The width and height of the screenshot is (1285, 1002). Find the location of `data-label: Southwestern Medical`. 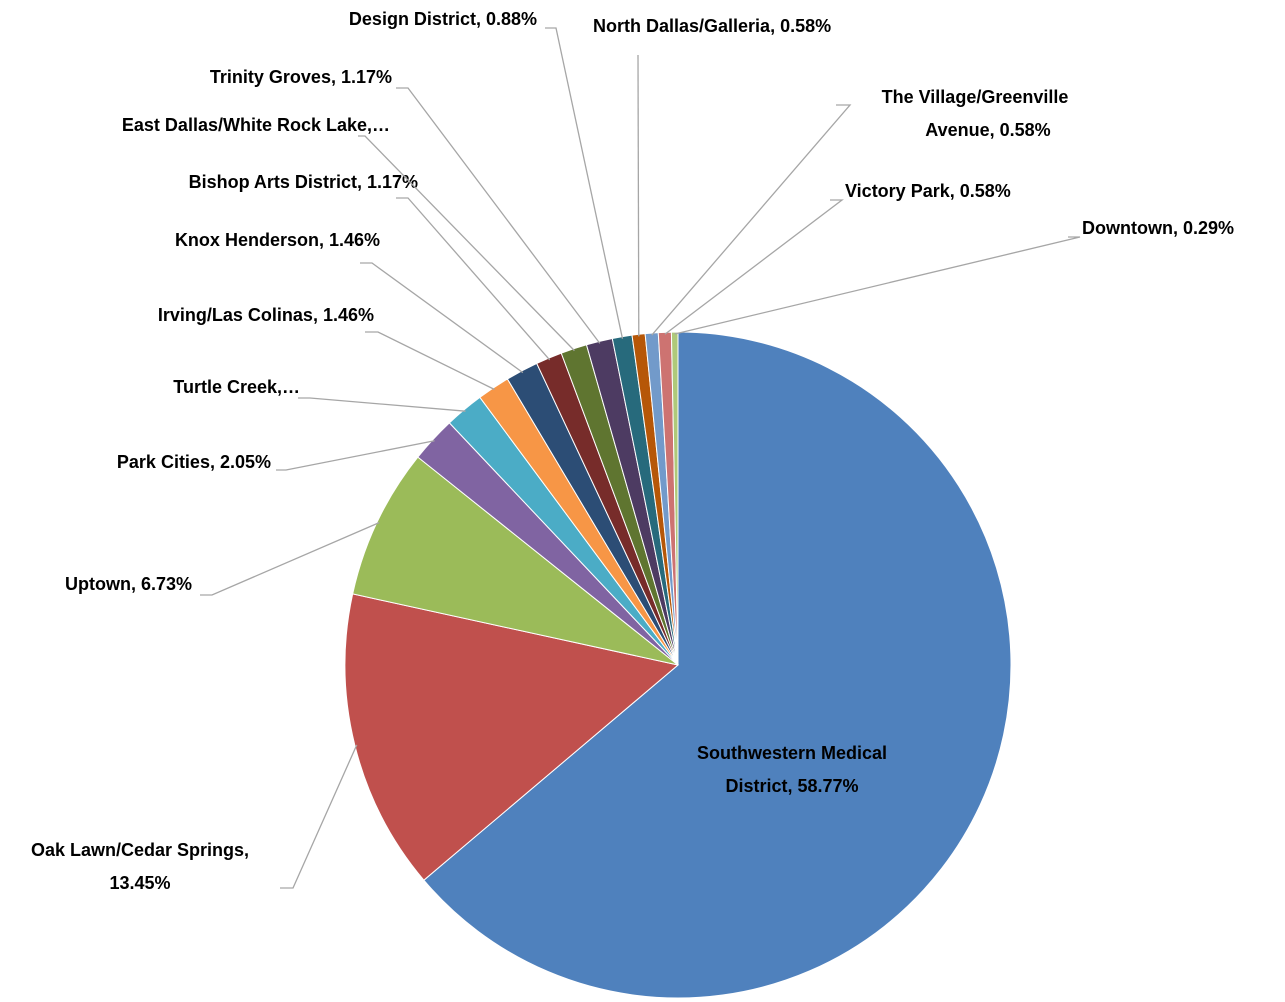

data-label: Southwestern Medical is located at coordinates (792, 753).